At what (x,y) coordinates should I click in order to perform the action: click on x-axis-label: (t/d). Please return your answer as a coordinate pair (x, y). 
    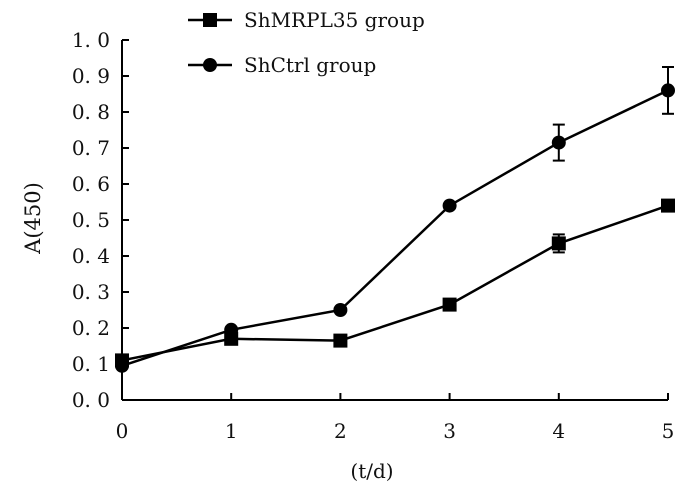
    Looking at the image, I should click on (371, 471).